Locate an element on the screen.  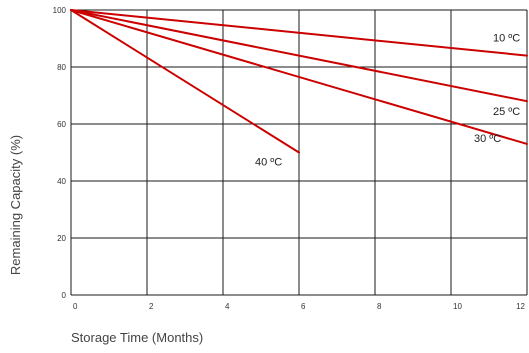
series-label-3: 40 ºC is located at coordinates (268, 163).